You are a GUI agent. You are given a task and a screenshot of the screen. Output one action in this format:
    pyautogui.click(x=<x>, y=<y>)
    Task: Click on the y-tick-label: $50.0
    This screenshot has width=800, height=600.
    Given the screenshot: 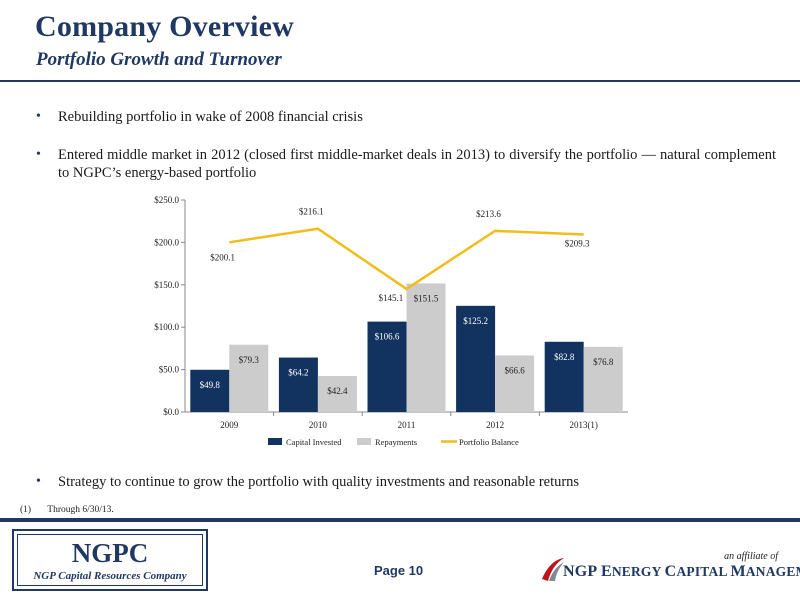 What is the action you would take?
    pyautogui.click(x=169, y=370)
    